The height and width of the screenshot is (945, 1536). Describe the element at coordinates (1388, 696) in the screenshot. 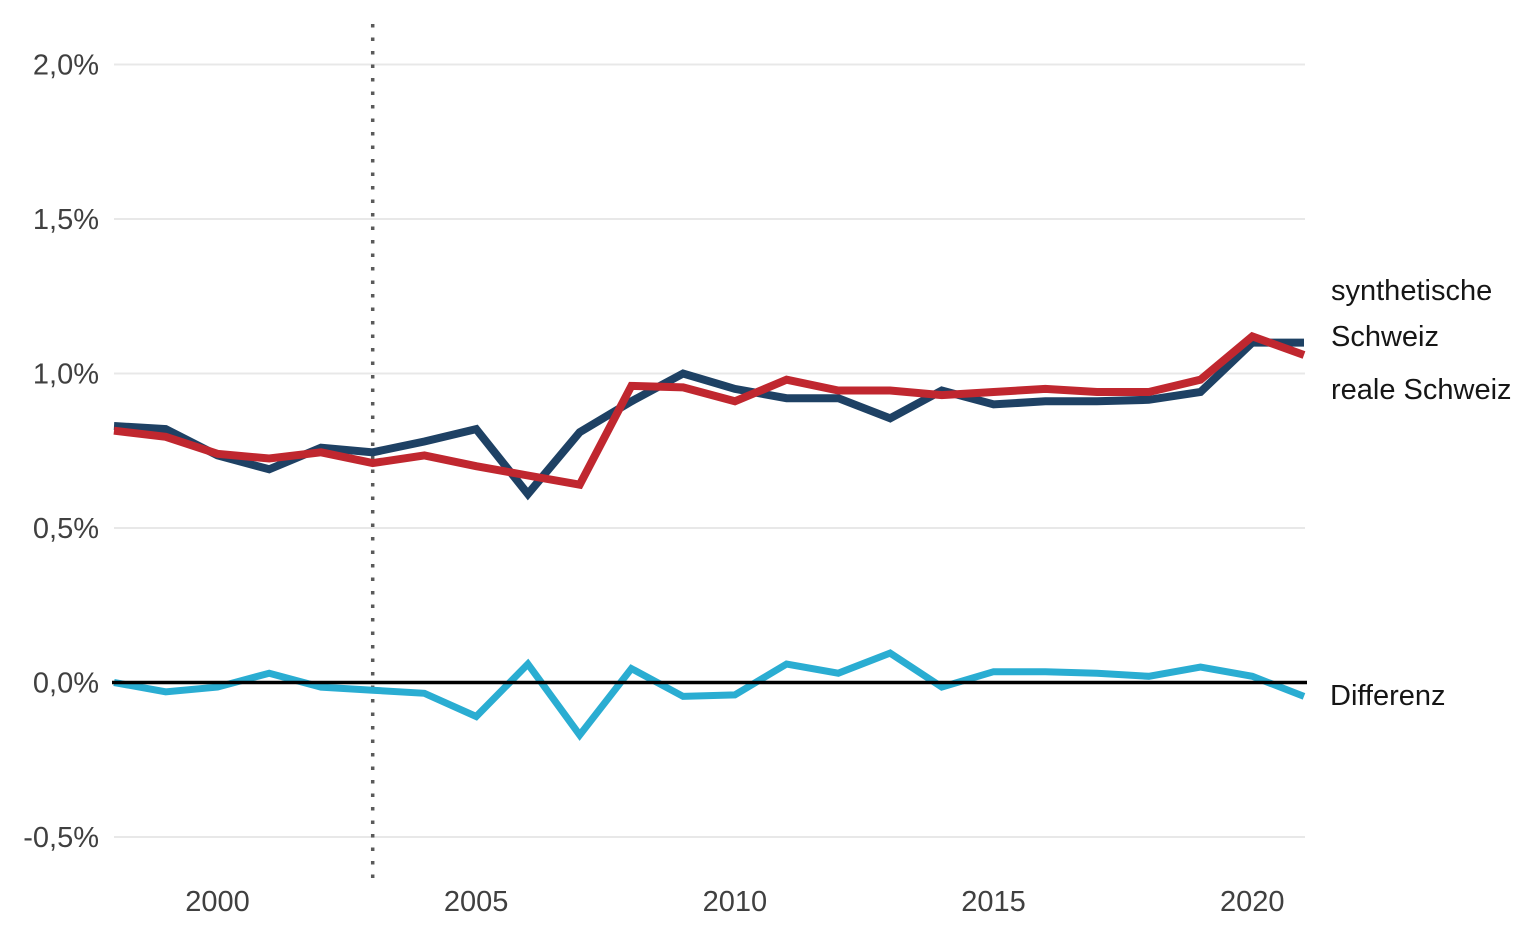

I see `series-label-differenz: Differenz` at that location.